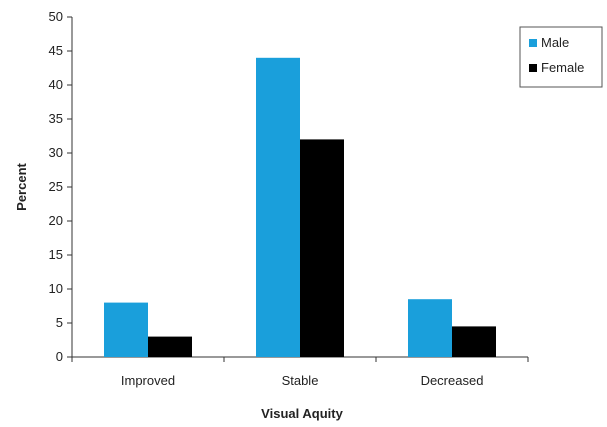 This screenshot has width=607, height=427. I want to click on bar-male-improved, so click(126, 329).